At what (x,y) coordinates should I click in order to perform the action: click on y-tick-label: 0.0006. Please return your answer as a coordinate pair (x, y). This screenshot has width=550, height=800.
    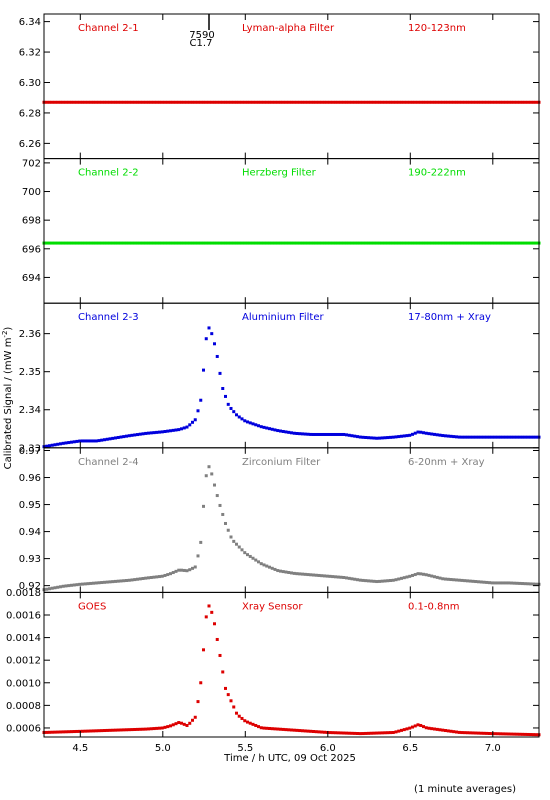
    Looking at the image, I should click on (23, 728).